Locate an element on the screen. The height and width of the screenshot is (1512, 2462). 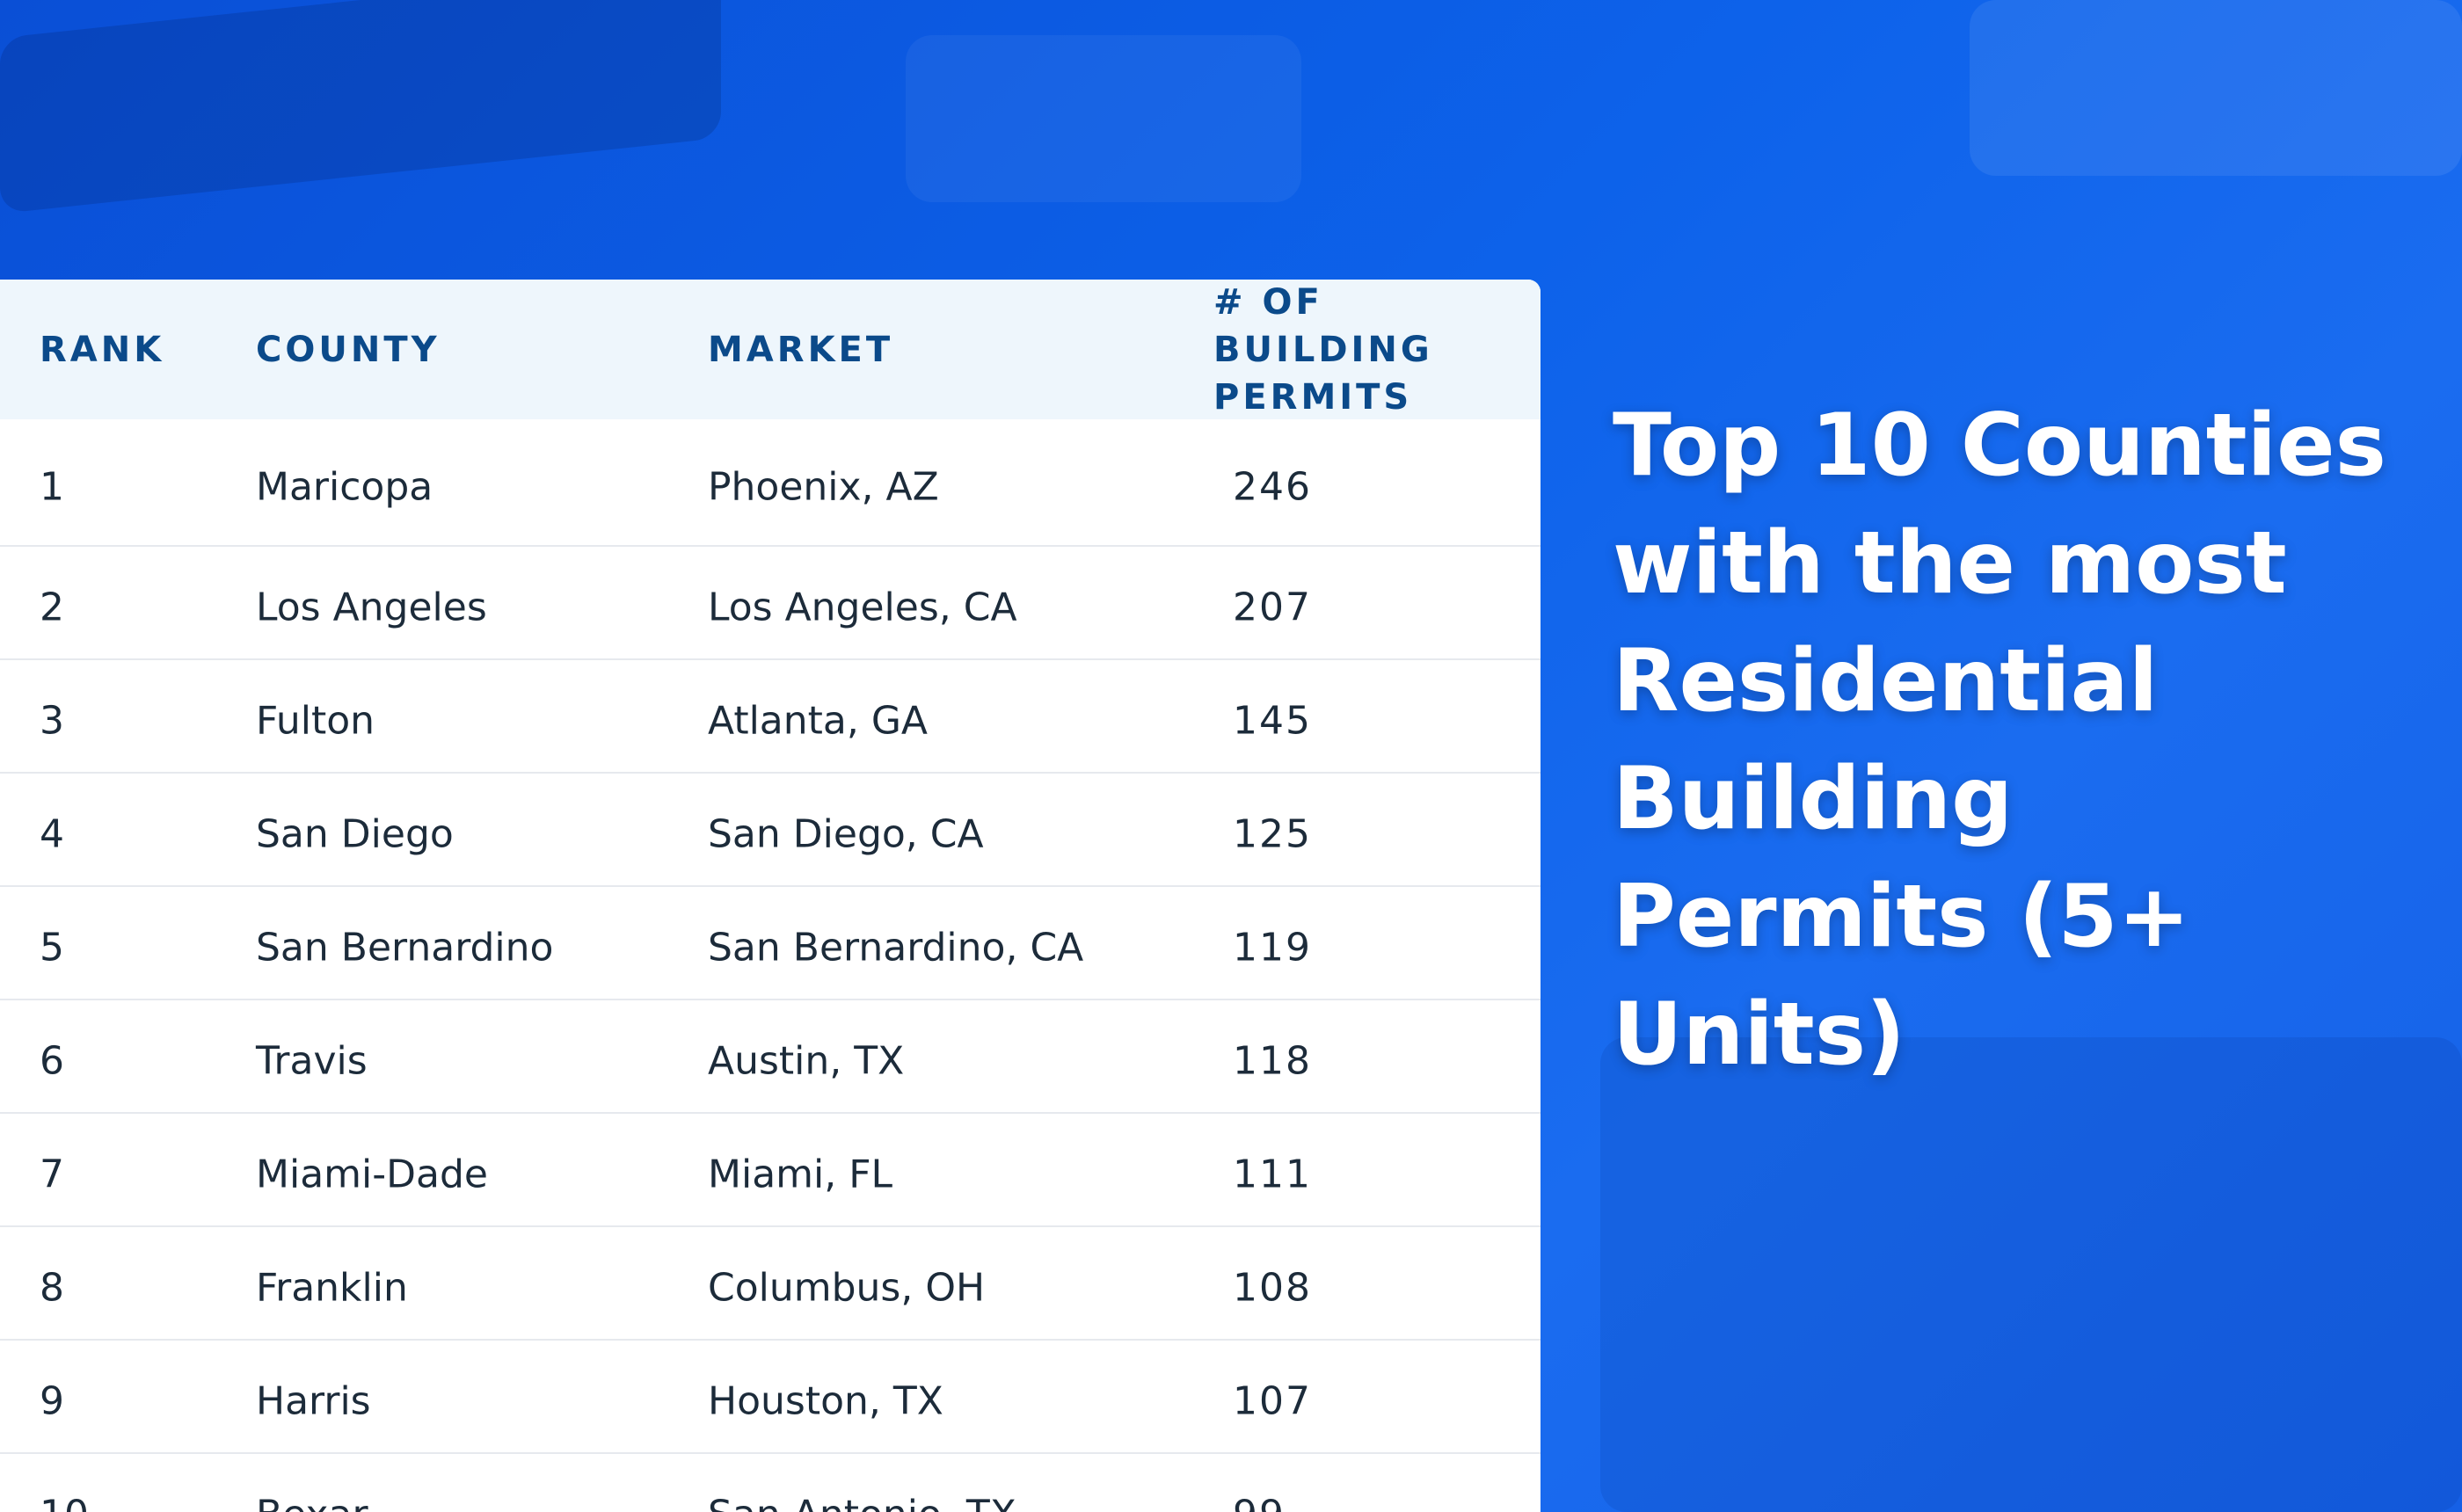
table-cell: San Bernardino is located at coordinates (405, 947).